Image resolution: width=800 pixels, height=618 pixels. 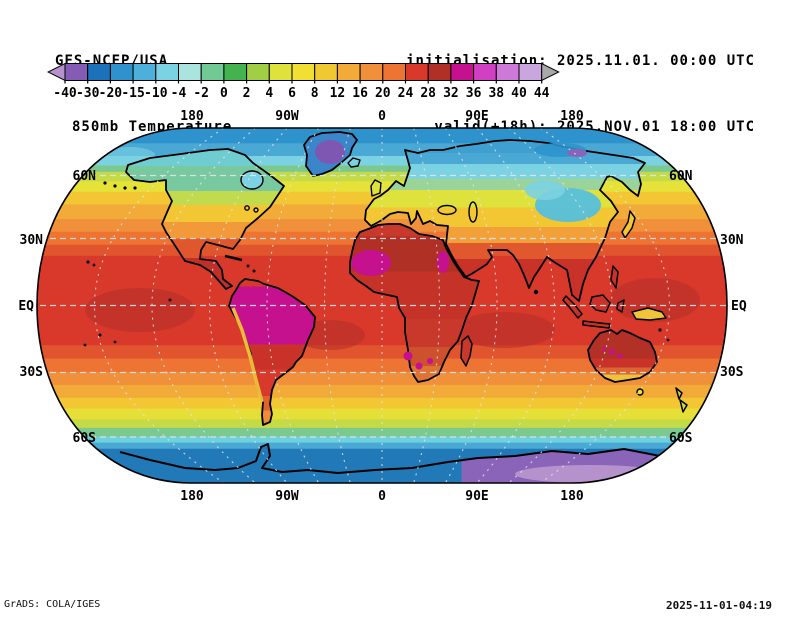 I want to click on lon-label-top-90w: 90W, so click(x=287, y=116).